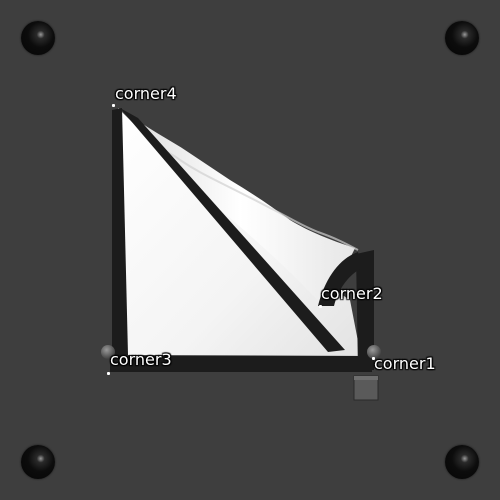  I want to click on corner2-label: corner2, so click(352, 293).